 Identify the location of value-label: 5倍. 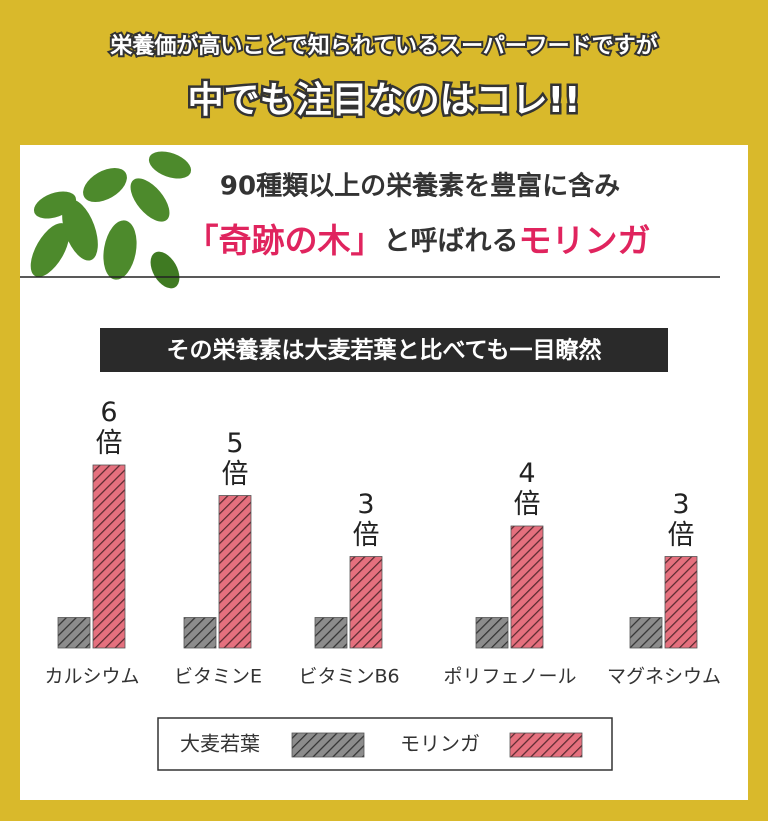
(235, 458).